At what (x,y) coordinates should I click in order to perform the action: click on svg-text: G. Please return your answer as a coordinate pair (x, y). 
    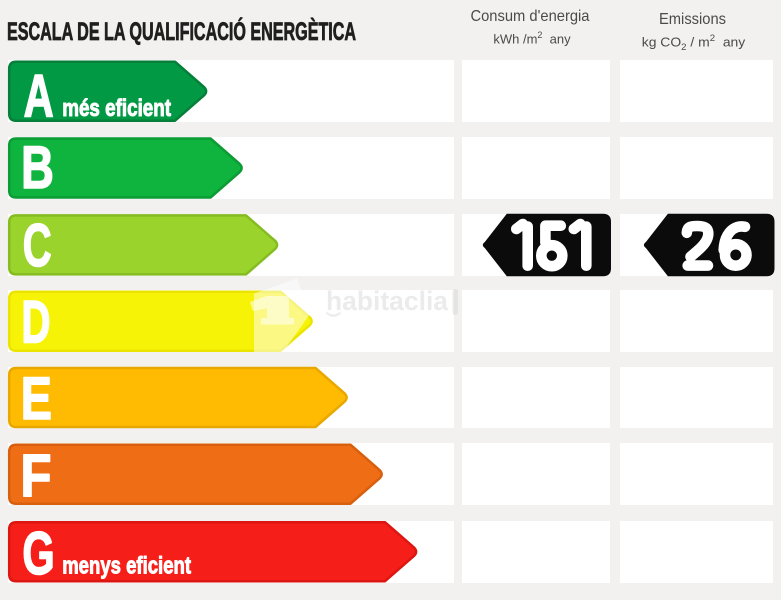
    Looking at the image, I should click on (38, 553).